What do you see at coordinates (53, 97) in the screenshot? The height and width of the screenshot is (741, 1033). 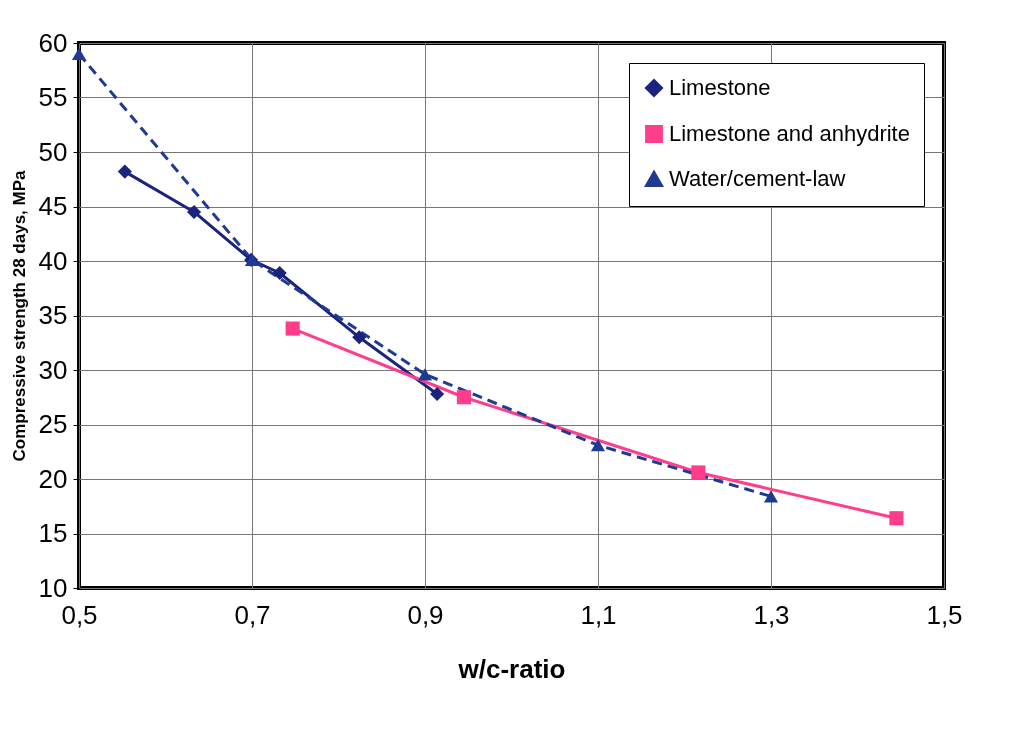 I see `y-tick-label: 55` at bounding box center [53, 97].